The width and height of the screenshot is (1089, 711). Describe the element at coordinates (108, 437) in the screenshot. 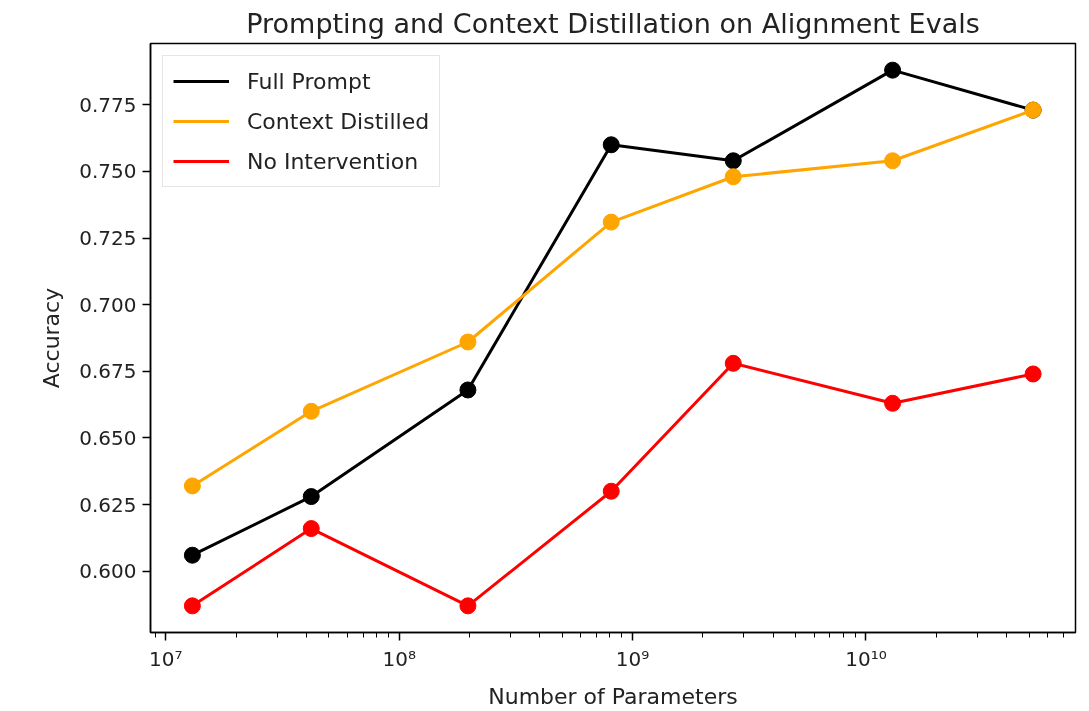

I see `y-tick-label: 0.650` at that location.